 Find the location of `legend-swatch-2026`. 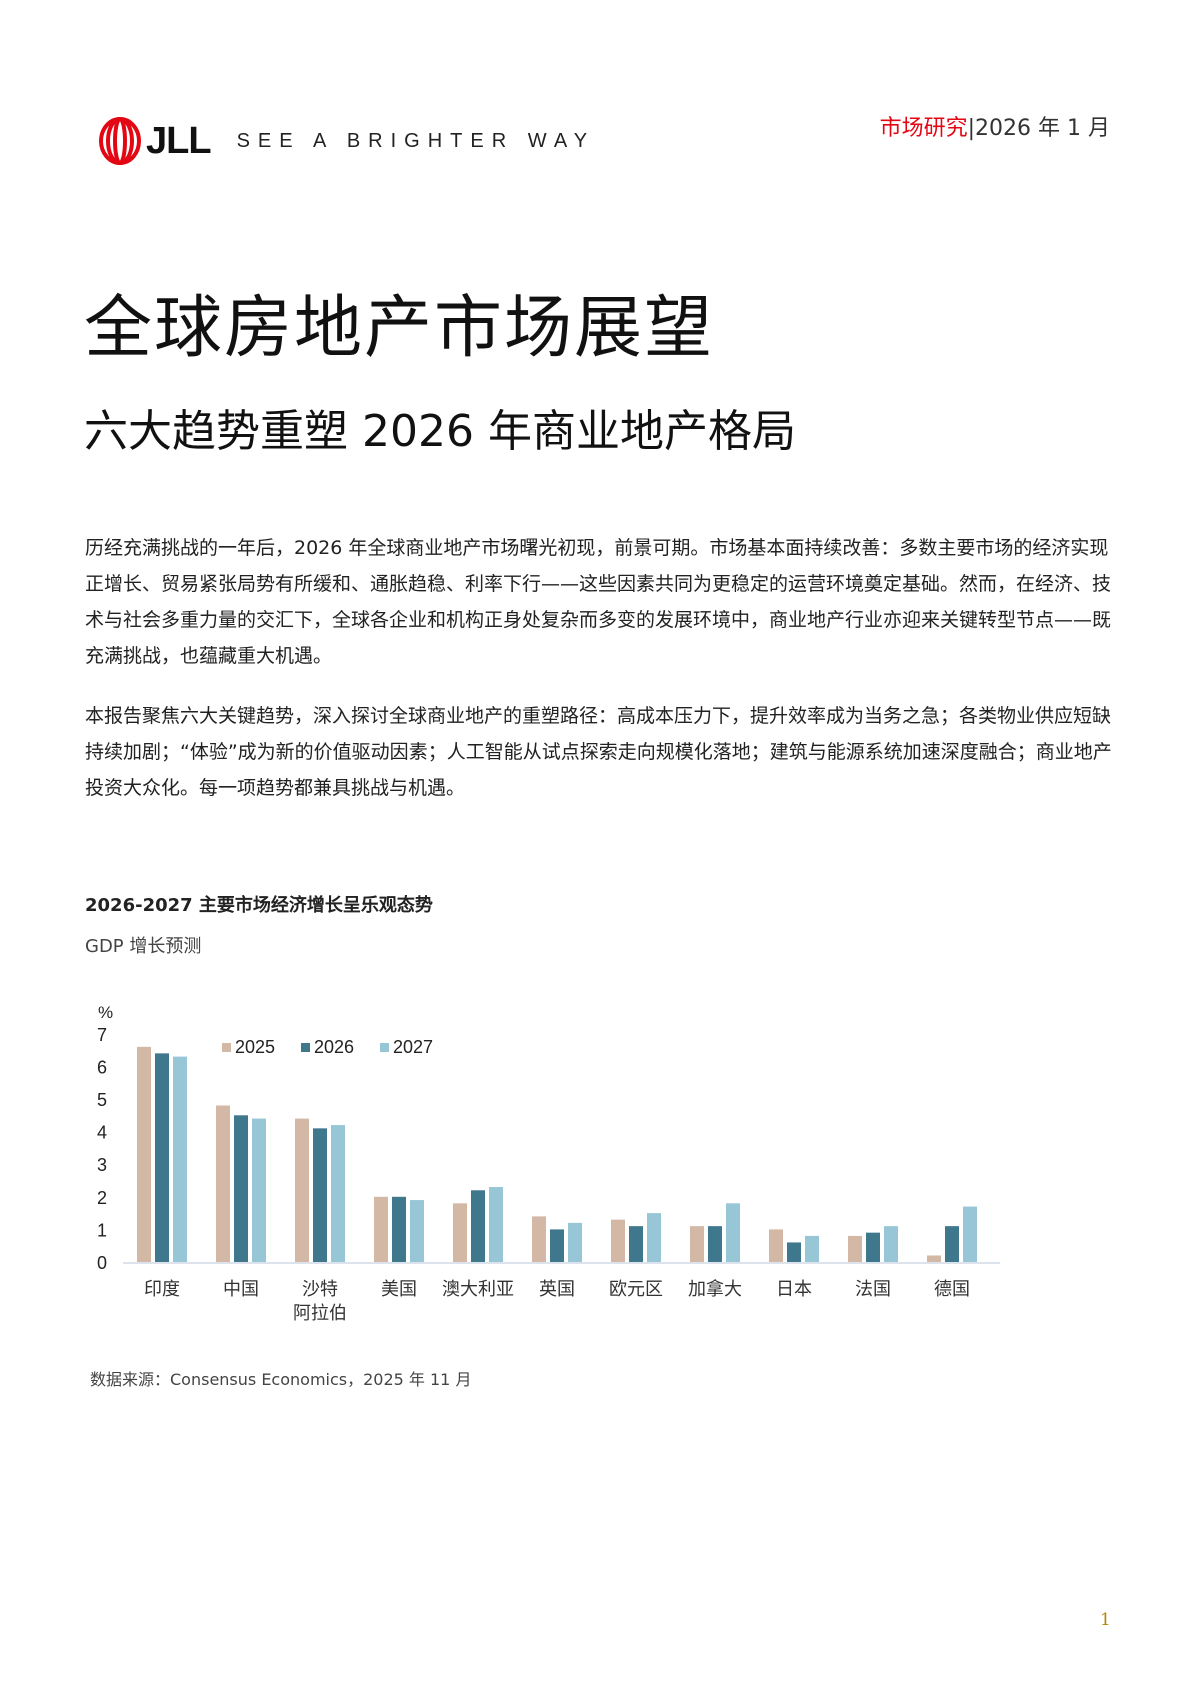

legend-swatch-2026 is located at coordinates (305, 1047).